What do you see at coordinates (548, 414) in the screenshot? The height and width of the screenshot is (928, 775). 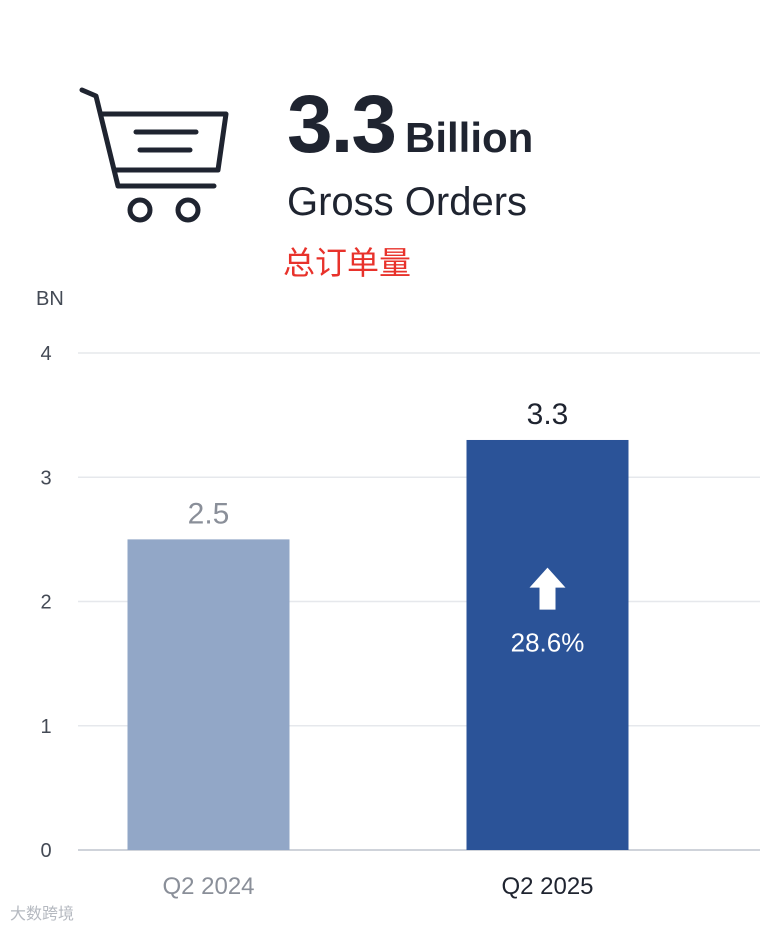 I see `data-label: 3.3` at bounding box center [548, 414].